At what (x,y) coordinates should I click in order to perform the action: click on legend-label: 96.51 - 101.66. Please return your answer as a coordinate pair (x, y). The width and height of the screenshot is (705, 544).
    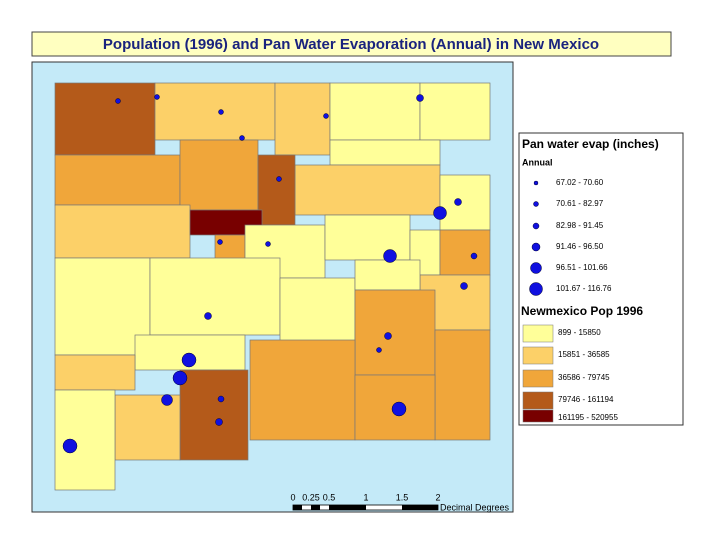
    Looking at the image, I should click on (582, 267).